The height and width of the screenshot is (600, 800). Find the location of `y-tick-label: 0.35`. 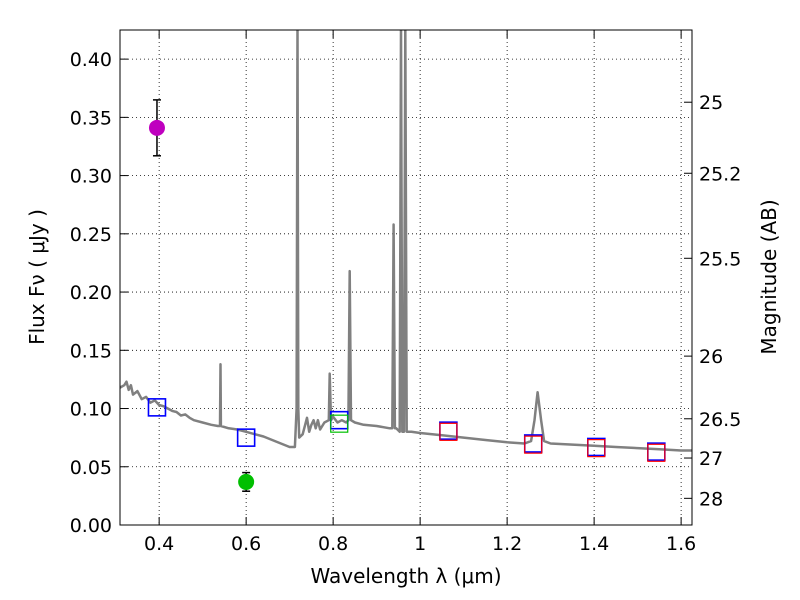

y-tick-label: 0.35 is located at coordinates (91, 118).